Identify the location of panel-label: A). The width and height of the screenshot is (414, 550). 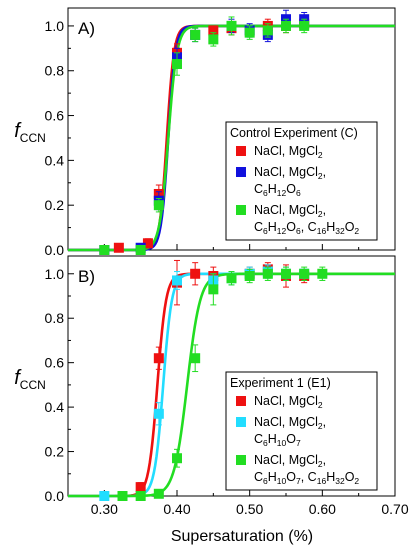
(86, 28).